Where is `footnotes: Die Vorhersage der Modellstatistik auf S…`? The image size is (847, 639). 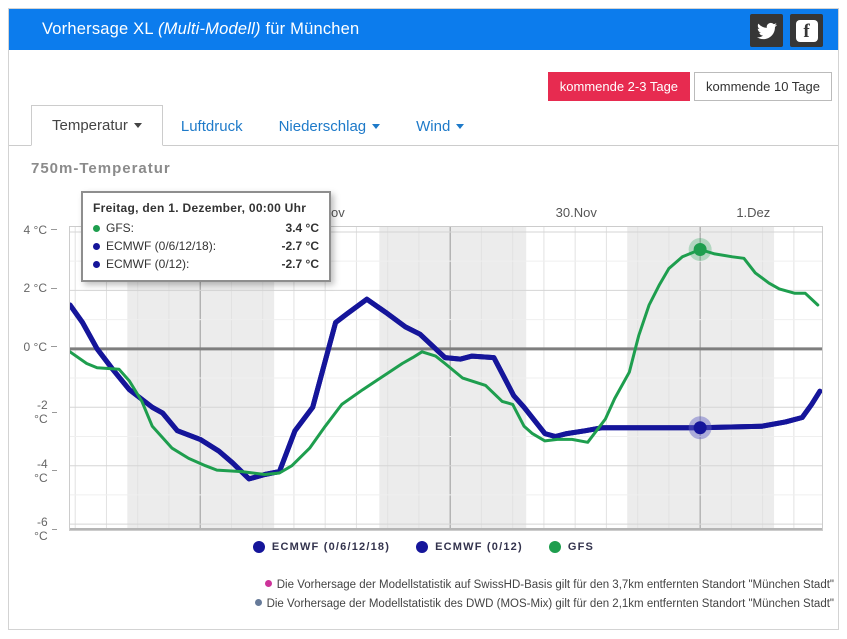
footnotes: Die Vorhersage der Modellstatistik auf S… is located at coordinates (484, 595).